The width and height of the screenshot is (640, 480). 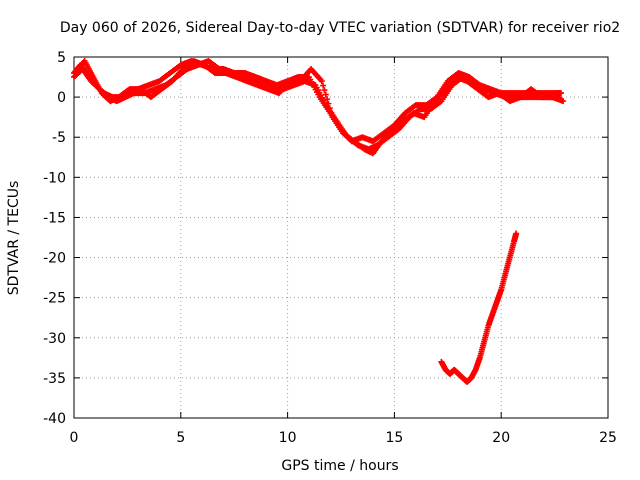 What do you see at coordinates (61, 98) in the screenshot?
I see `y-tick-label: 0` at bounding box center [61, 98].